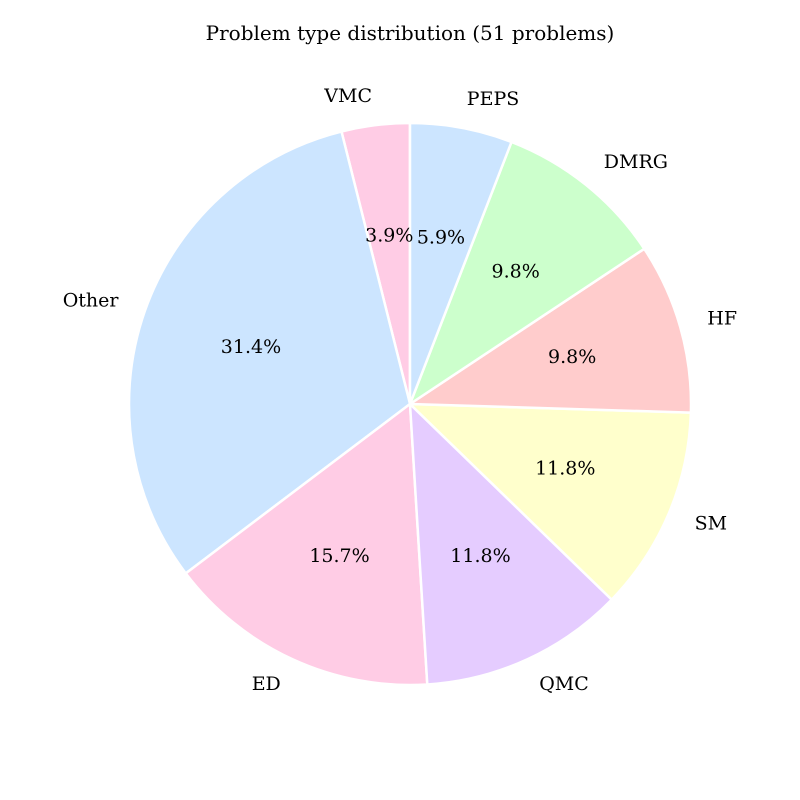 Image resolution: width=800 pixels, height=800 pixels. What do you see at coordinates (711, 523) in the screenshot?
I see `slice-label-sm: SM` at bounding box center [711, 523].